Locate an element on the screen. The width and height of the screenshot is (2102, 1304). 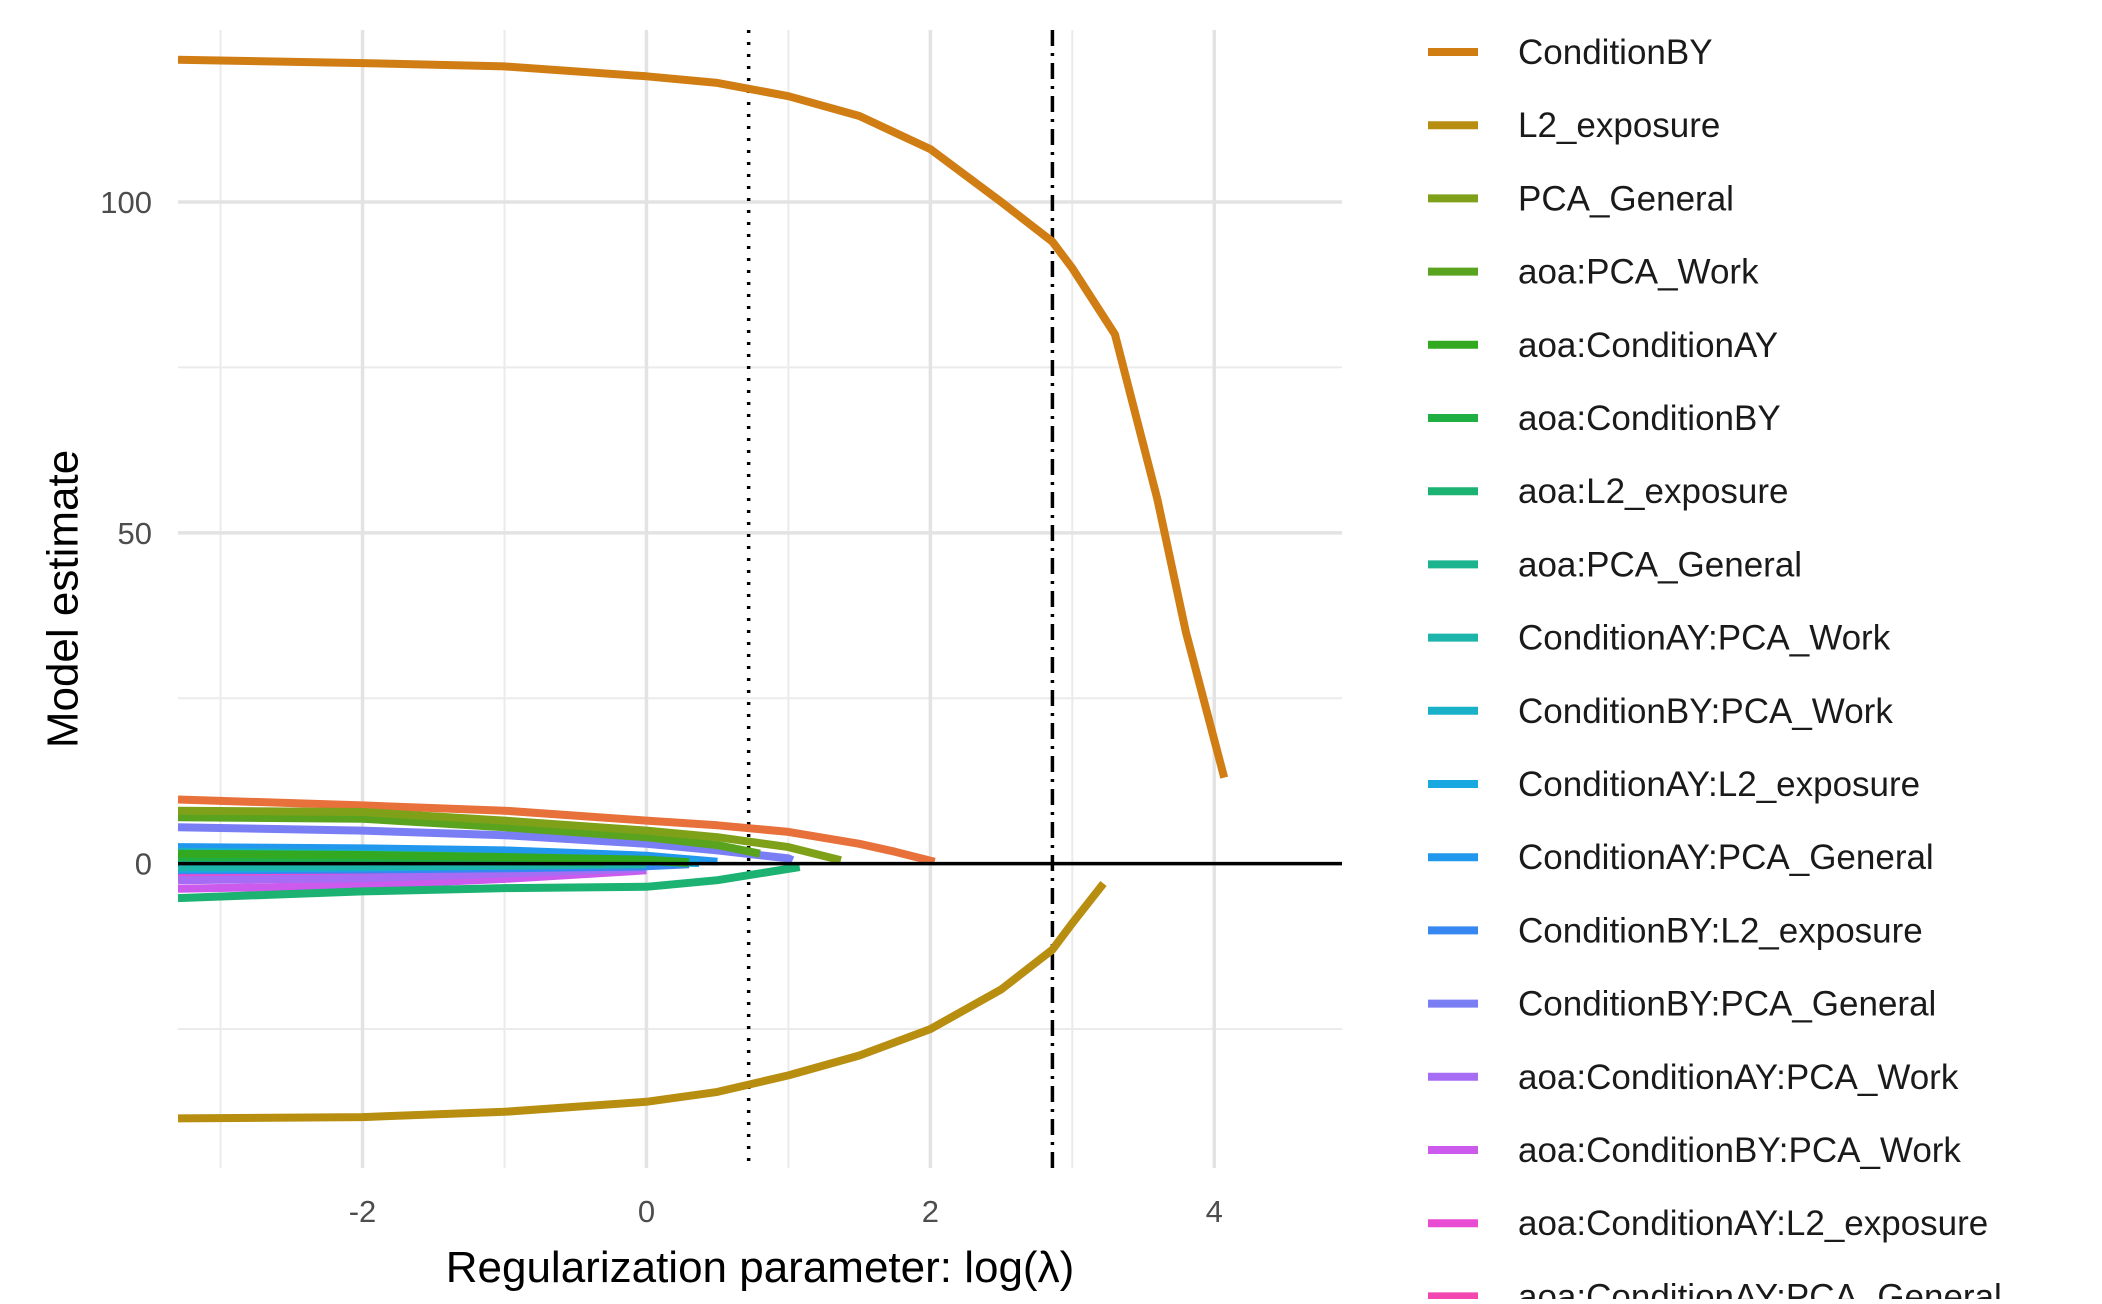
legend-label: aoa:ConditionAY:PCA_General is located at coordinates (1760, 1288).